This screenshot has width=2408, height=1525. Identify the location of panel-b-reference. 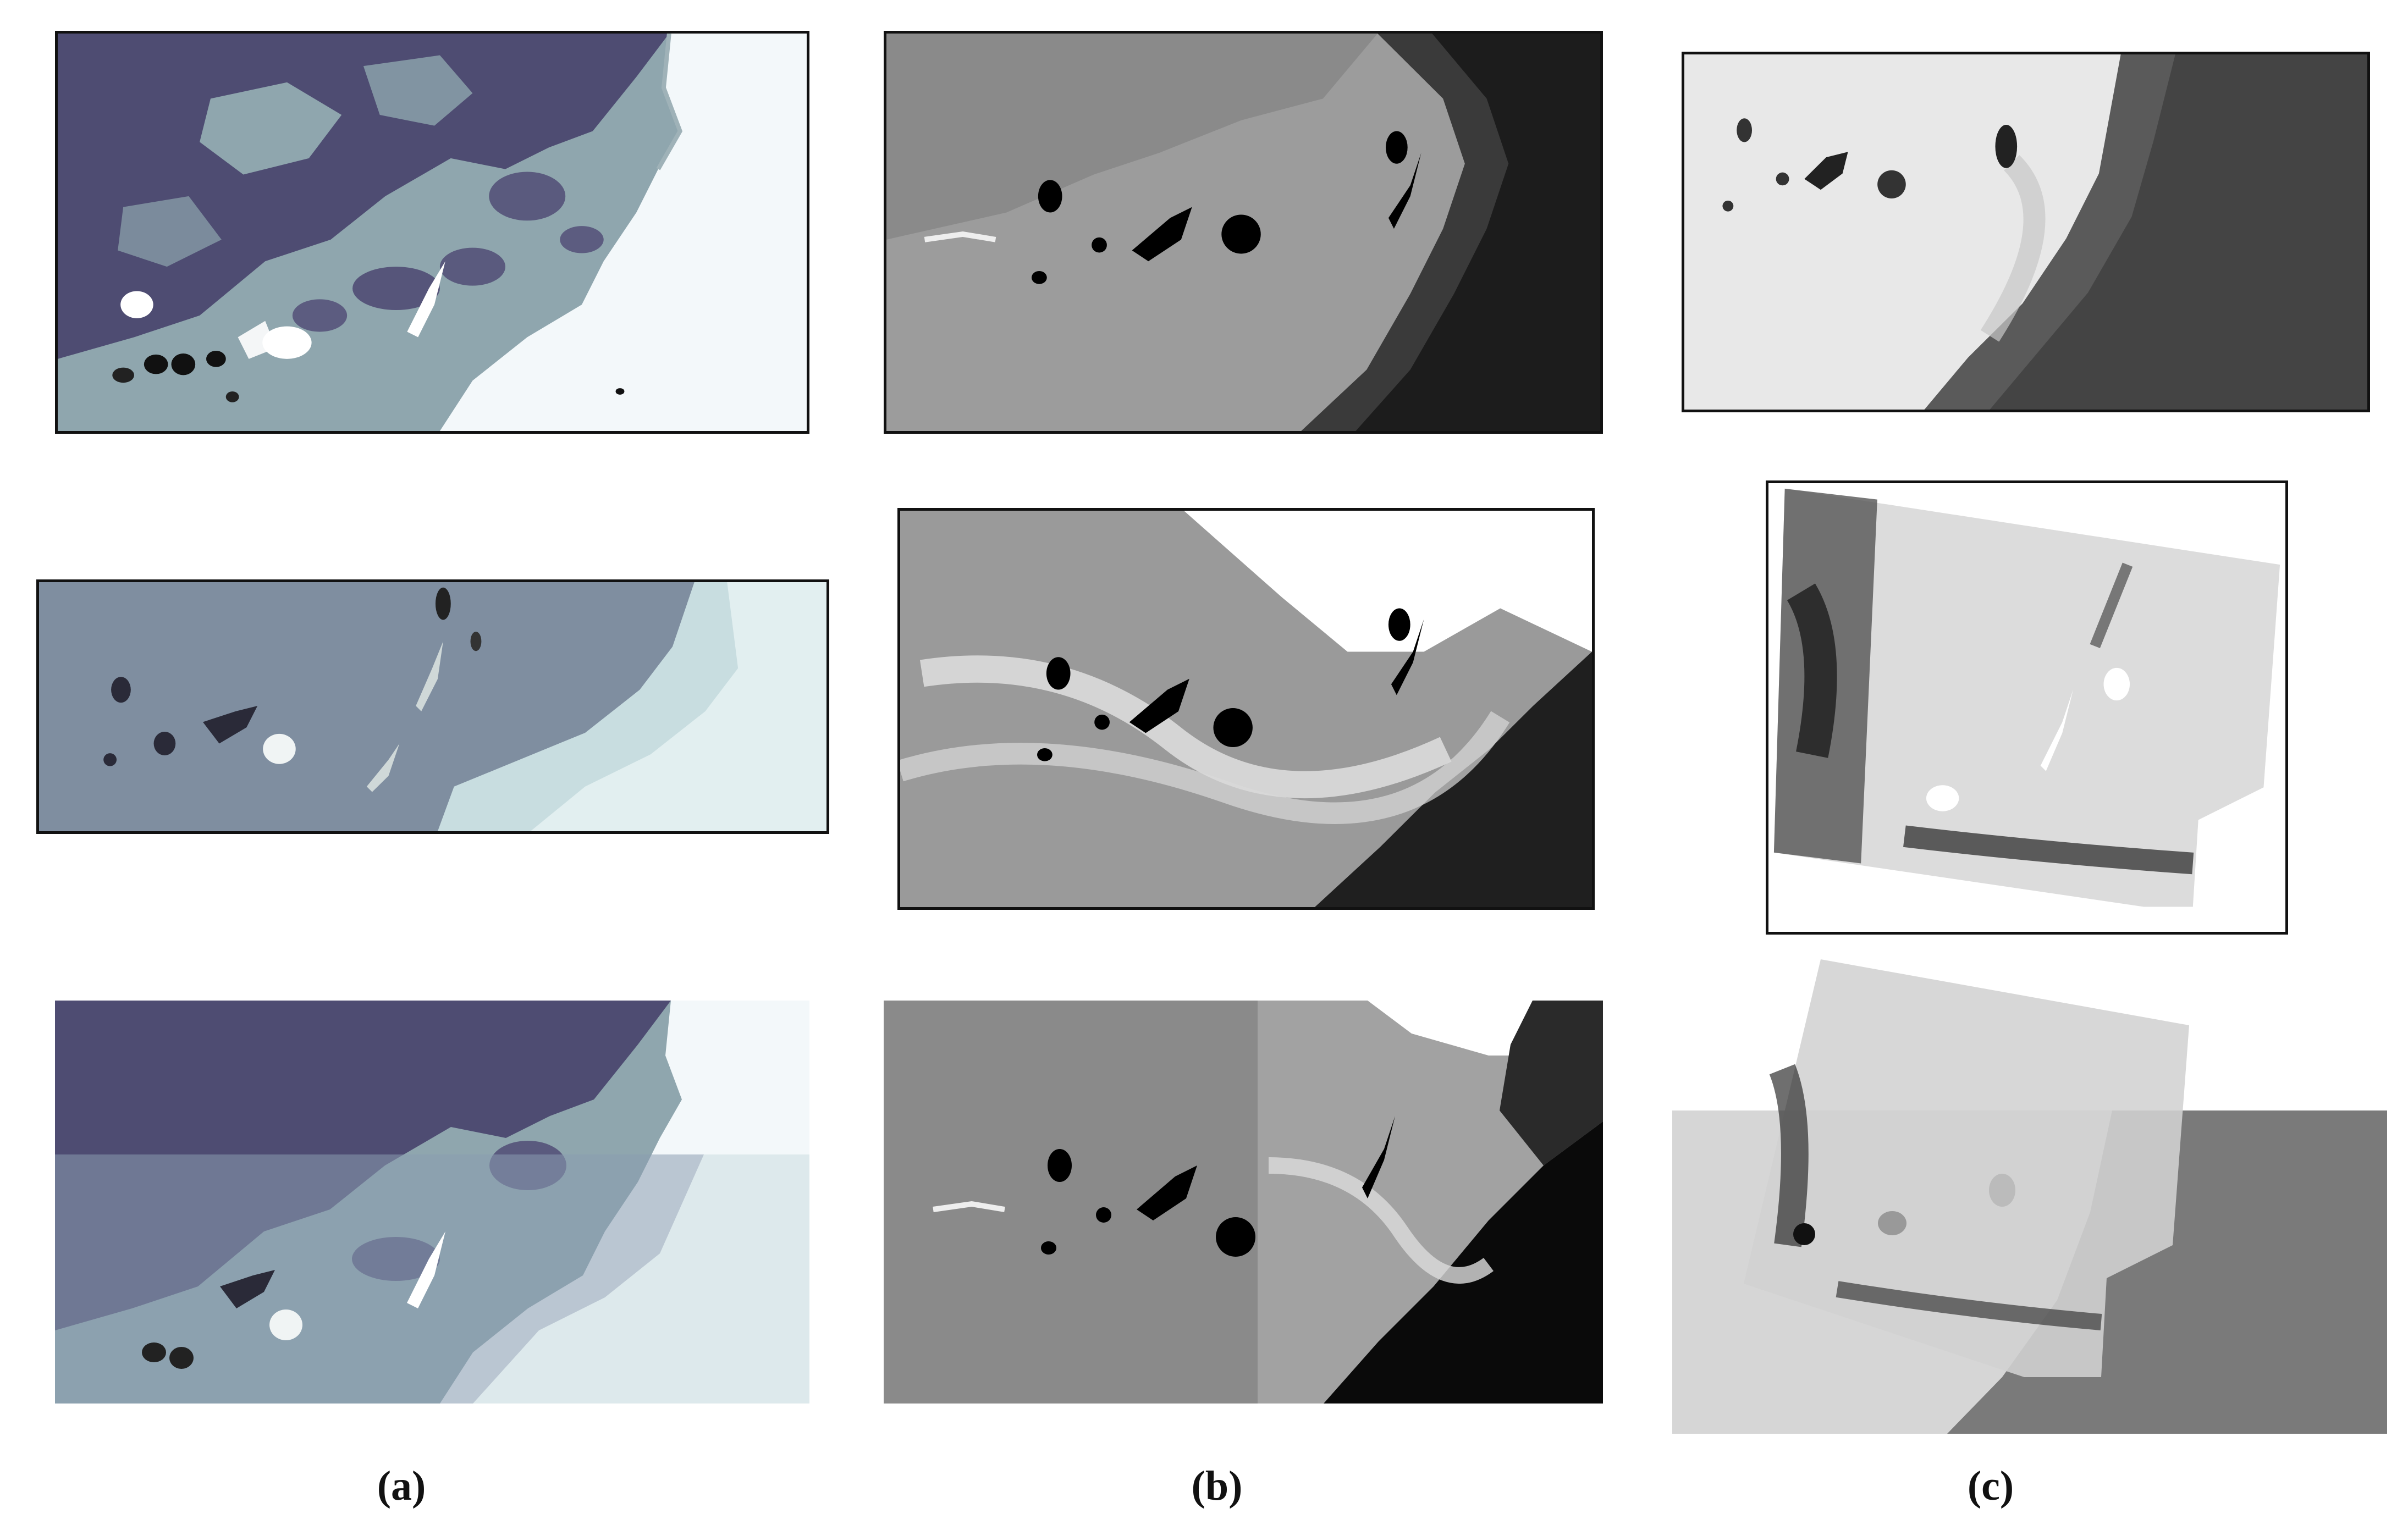
(1244, 233).